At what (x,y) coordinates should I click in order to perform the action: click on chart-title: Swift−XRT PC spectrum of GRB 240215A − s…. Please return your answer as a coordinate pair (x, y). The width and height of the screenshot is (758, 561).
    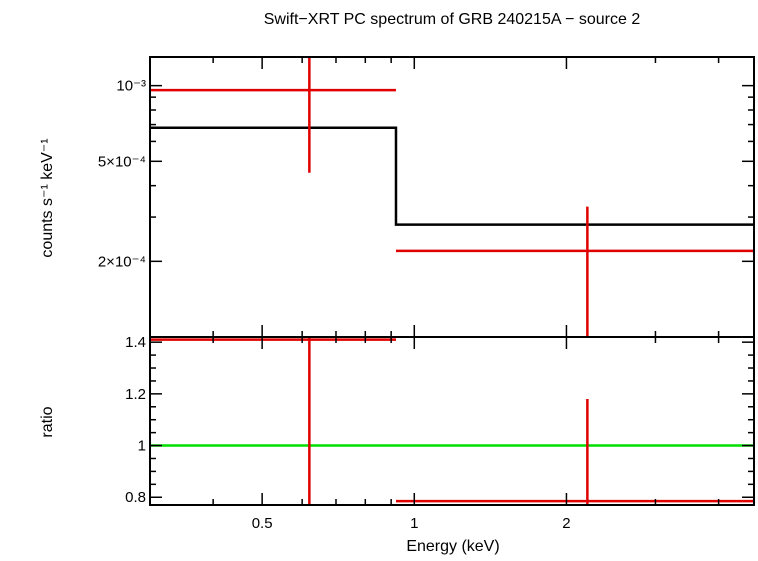
    Looking at the image, I should click on (452, 19).